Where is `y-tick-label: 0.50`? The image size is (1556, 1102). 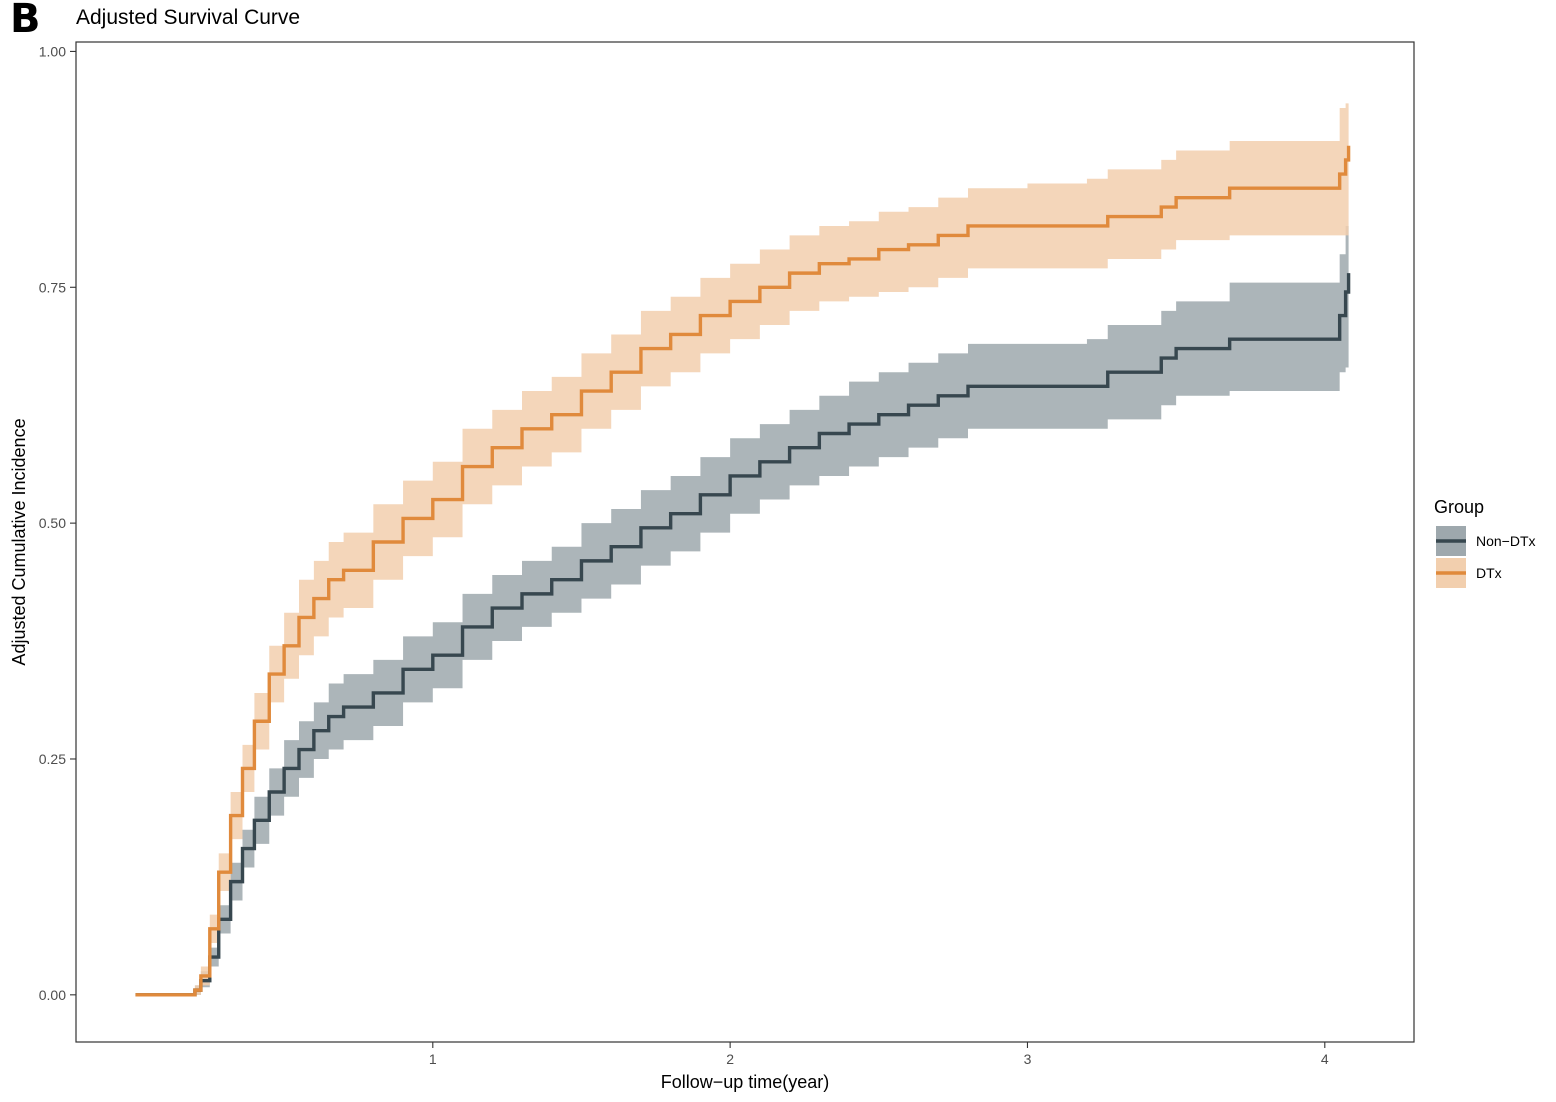
y-tick-label: 0.50 is located at coordinates (52, 523).